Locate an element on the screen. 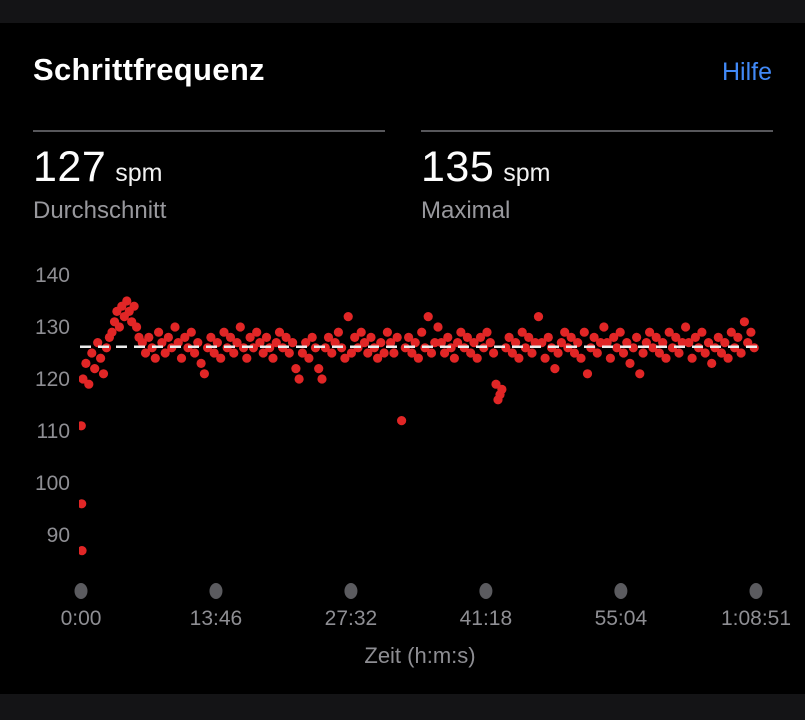 The width and height of the screenshot is (805, 720). stat-maximum-line: 135 spm is located at coordinates (597, 167).